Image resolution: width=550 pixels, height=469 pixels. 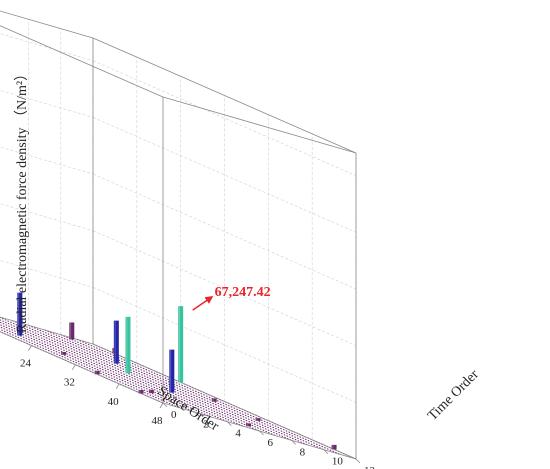 What do you see at coordinates (203, 303) in the screenshot?
I see `annotation-arrow` at bounding box center [203, 303].